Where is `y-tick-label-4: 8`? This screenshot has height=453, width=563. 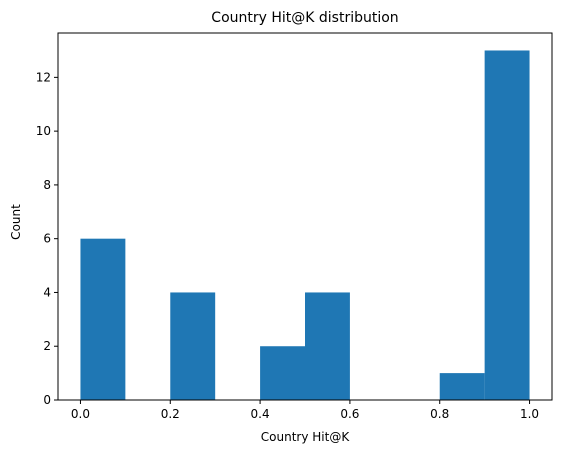
y-tick-label-4: 8 is located at coordinates (47, 185).